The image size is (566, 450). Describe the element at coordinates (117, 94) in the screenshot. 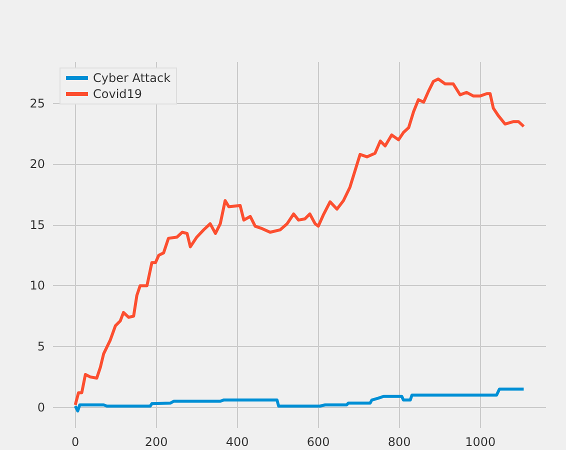

I see `legend-label: Covid19` at that location.